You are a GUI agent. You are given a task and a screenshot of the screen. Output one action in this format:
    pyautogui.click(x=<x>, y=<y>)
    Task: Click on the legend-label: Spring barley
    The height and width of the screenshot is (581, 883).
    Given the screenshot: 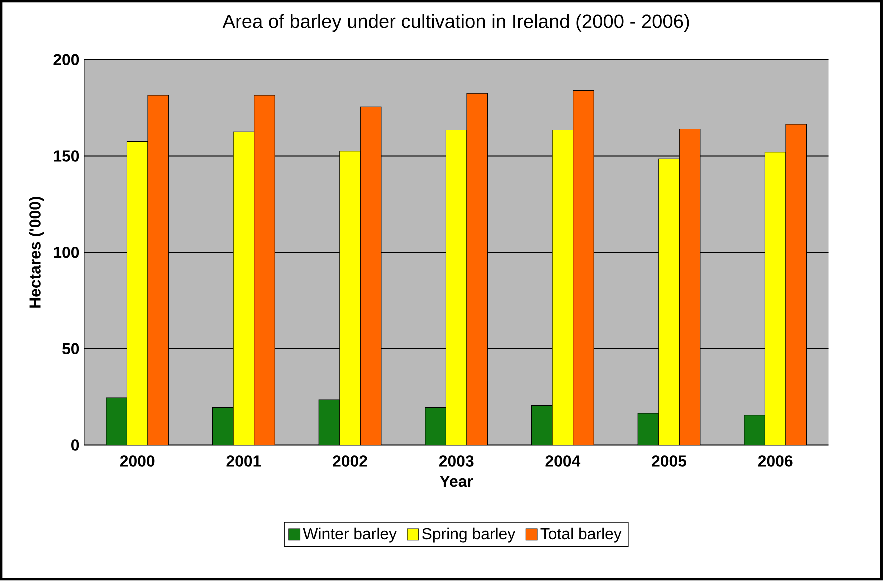 What is the action you would take?
    pyautogui.click(x=469, y=535)
    